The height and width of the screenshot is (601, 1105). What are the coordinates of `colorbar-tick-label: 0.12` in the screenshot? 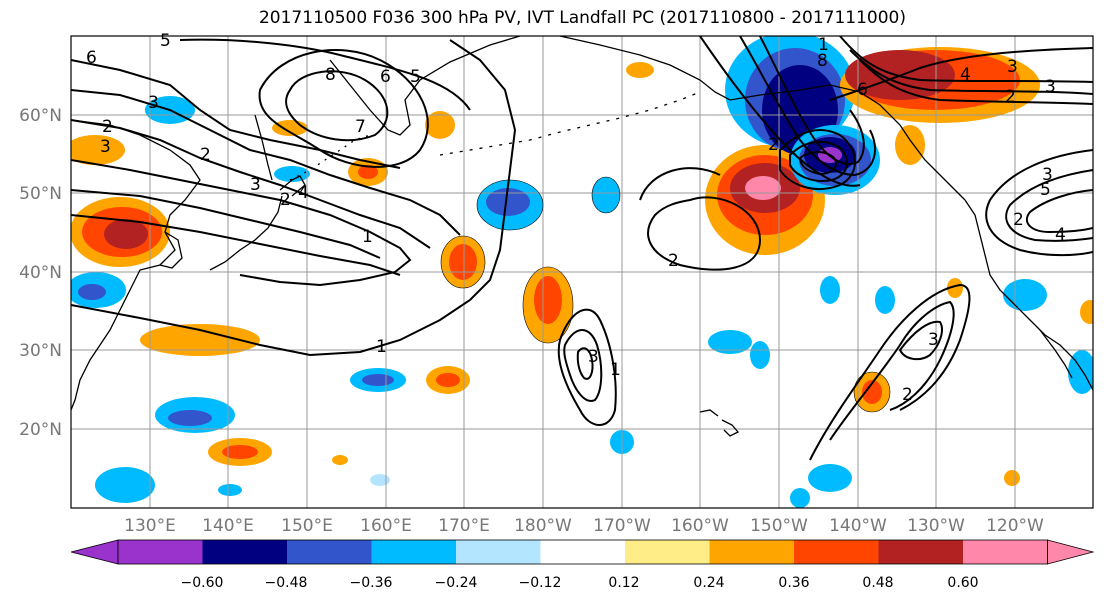 It's located at (623, 583).